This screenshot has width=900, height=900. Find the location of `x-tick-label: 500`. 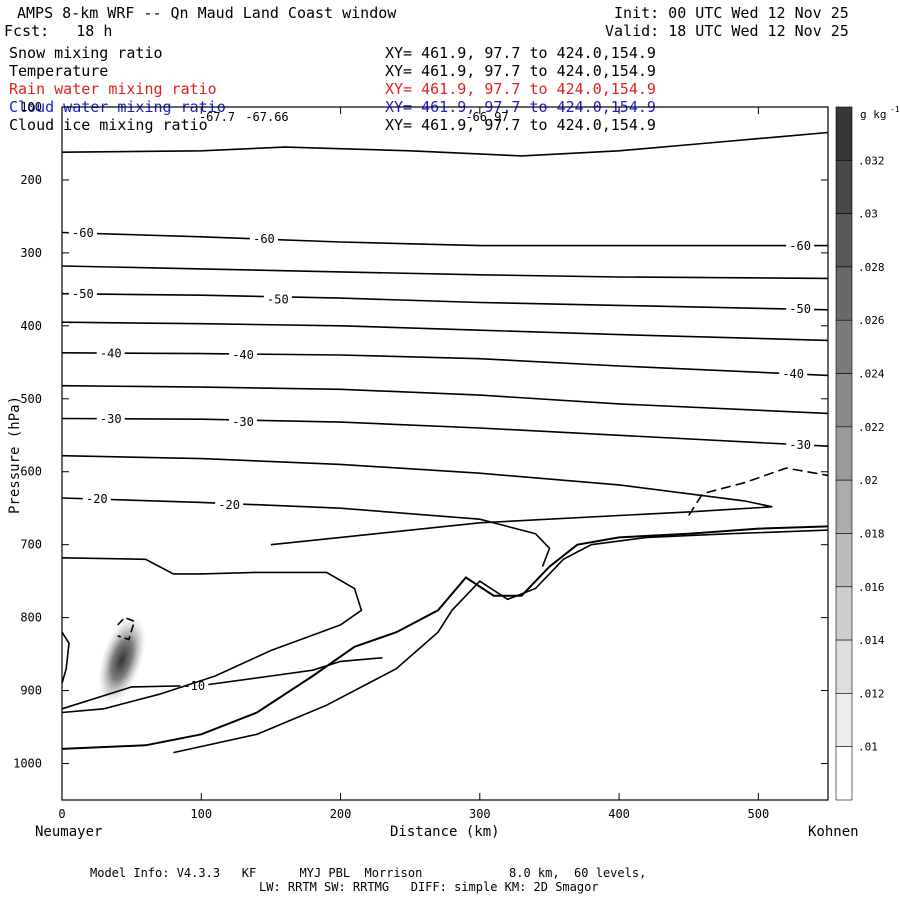

x-tick-label: 500 is located at coordinates (759, 814).